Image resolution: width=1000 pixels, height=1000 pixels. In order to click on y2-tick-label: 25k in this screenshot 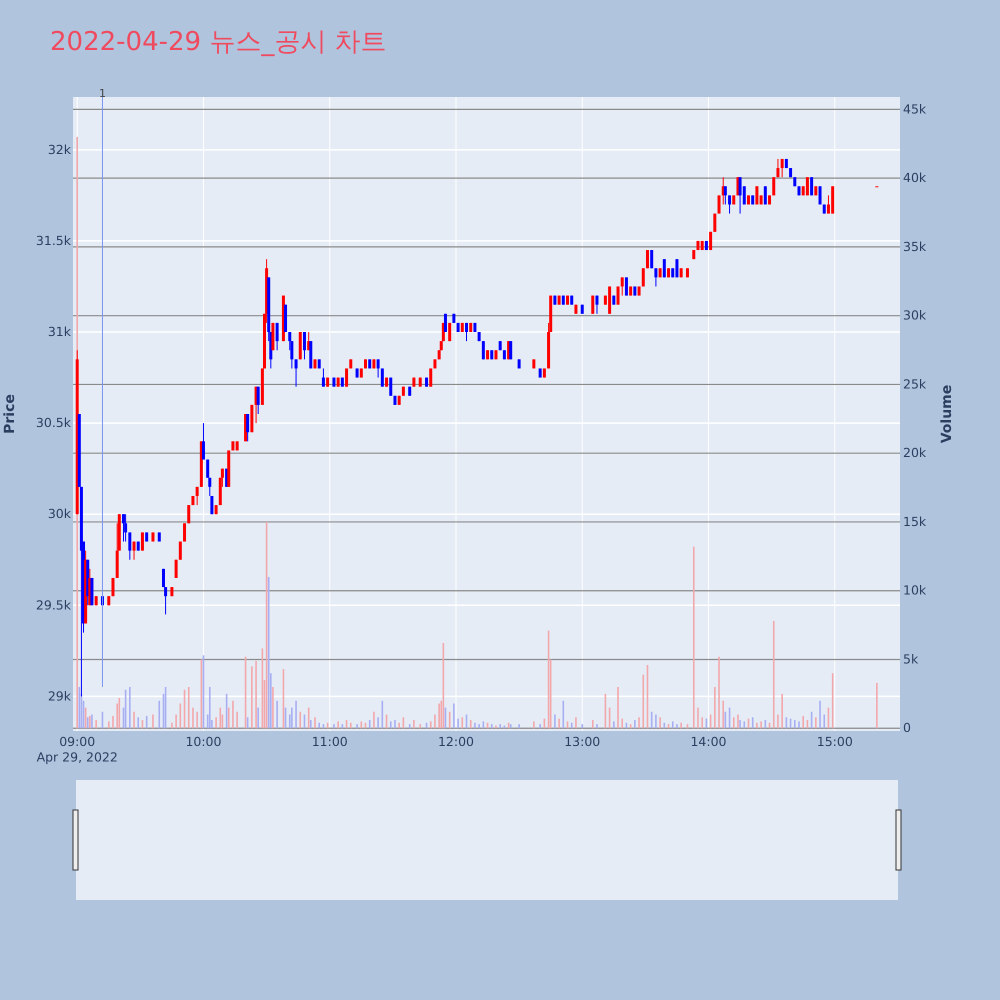, I will do `click(915, 384)`.